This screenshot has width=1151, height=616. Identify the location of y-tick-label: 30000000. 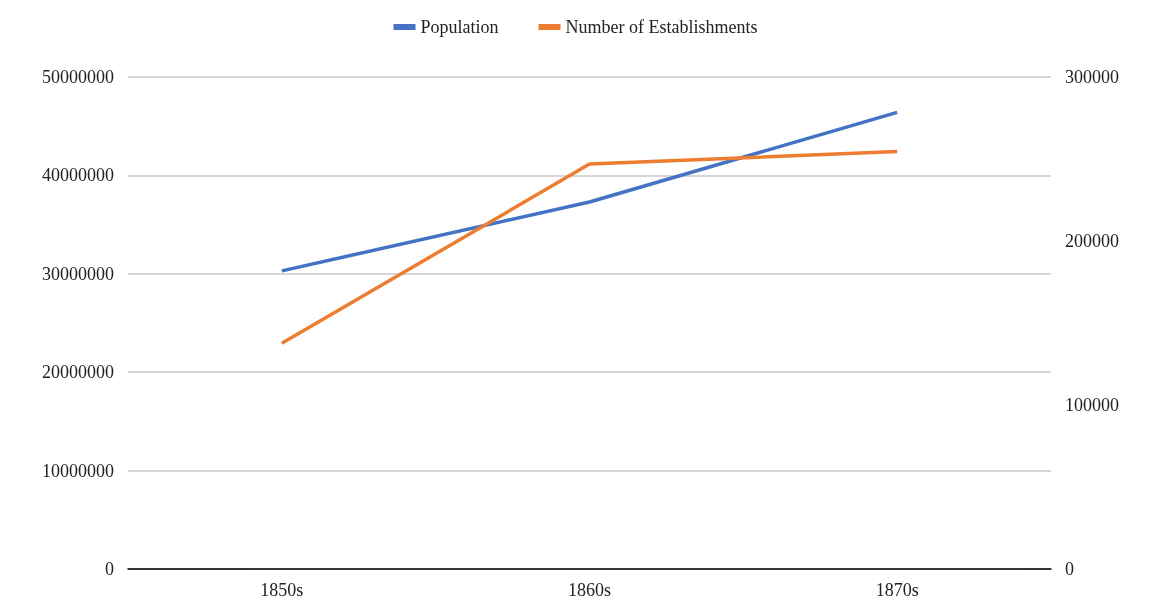
(78, 273).